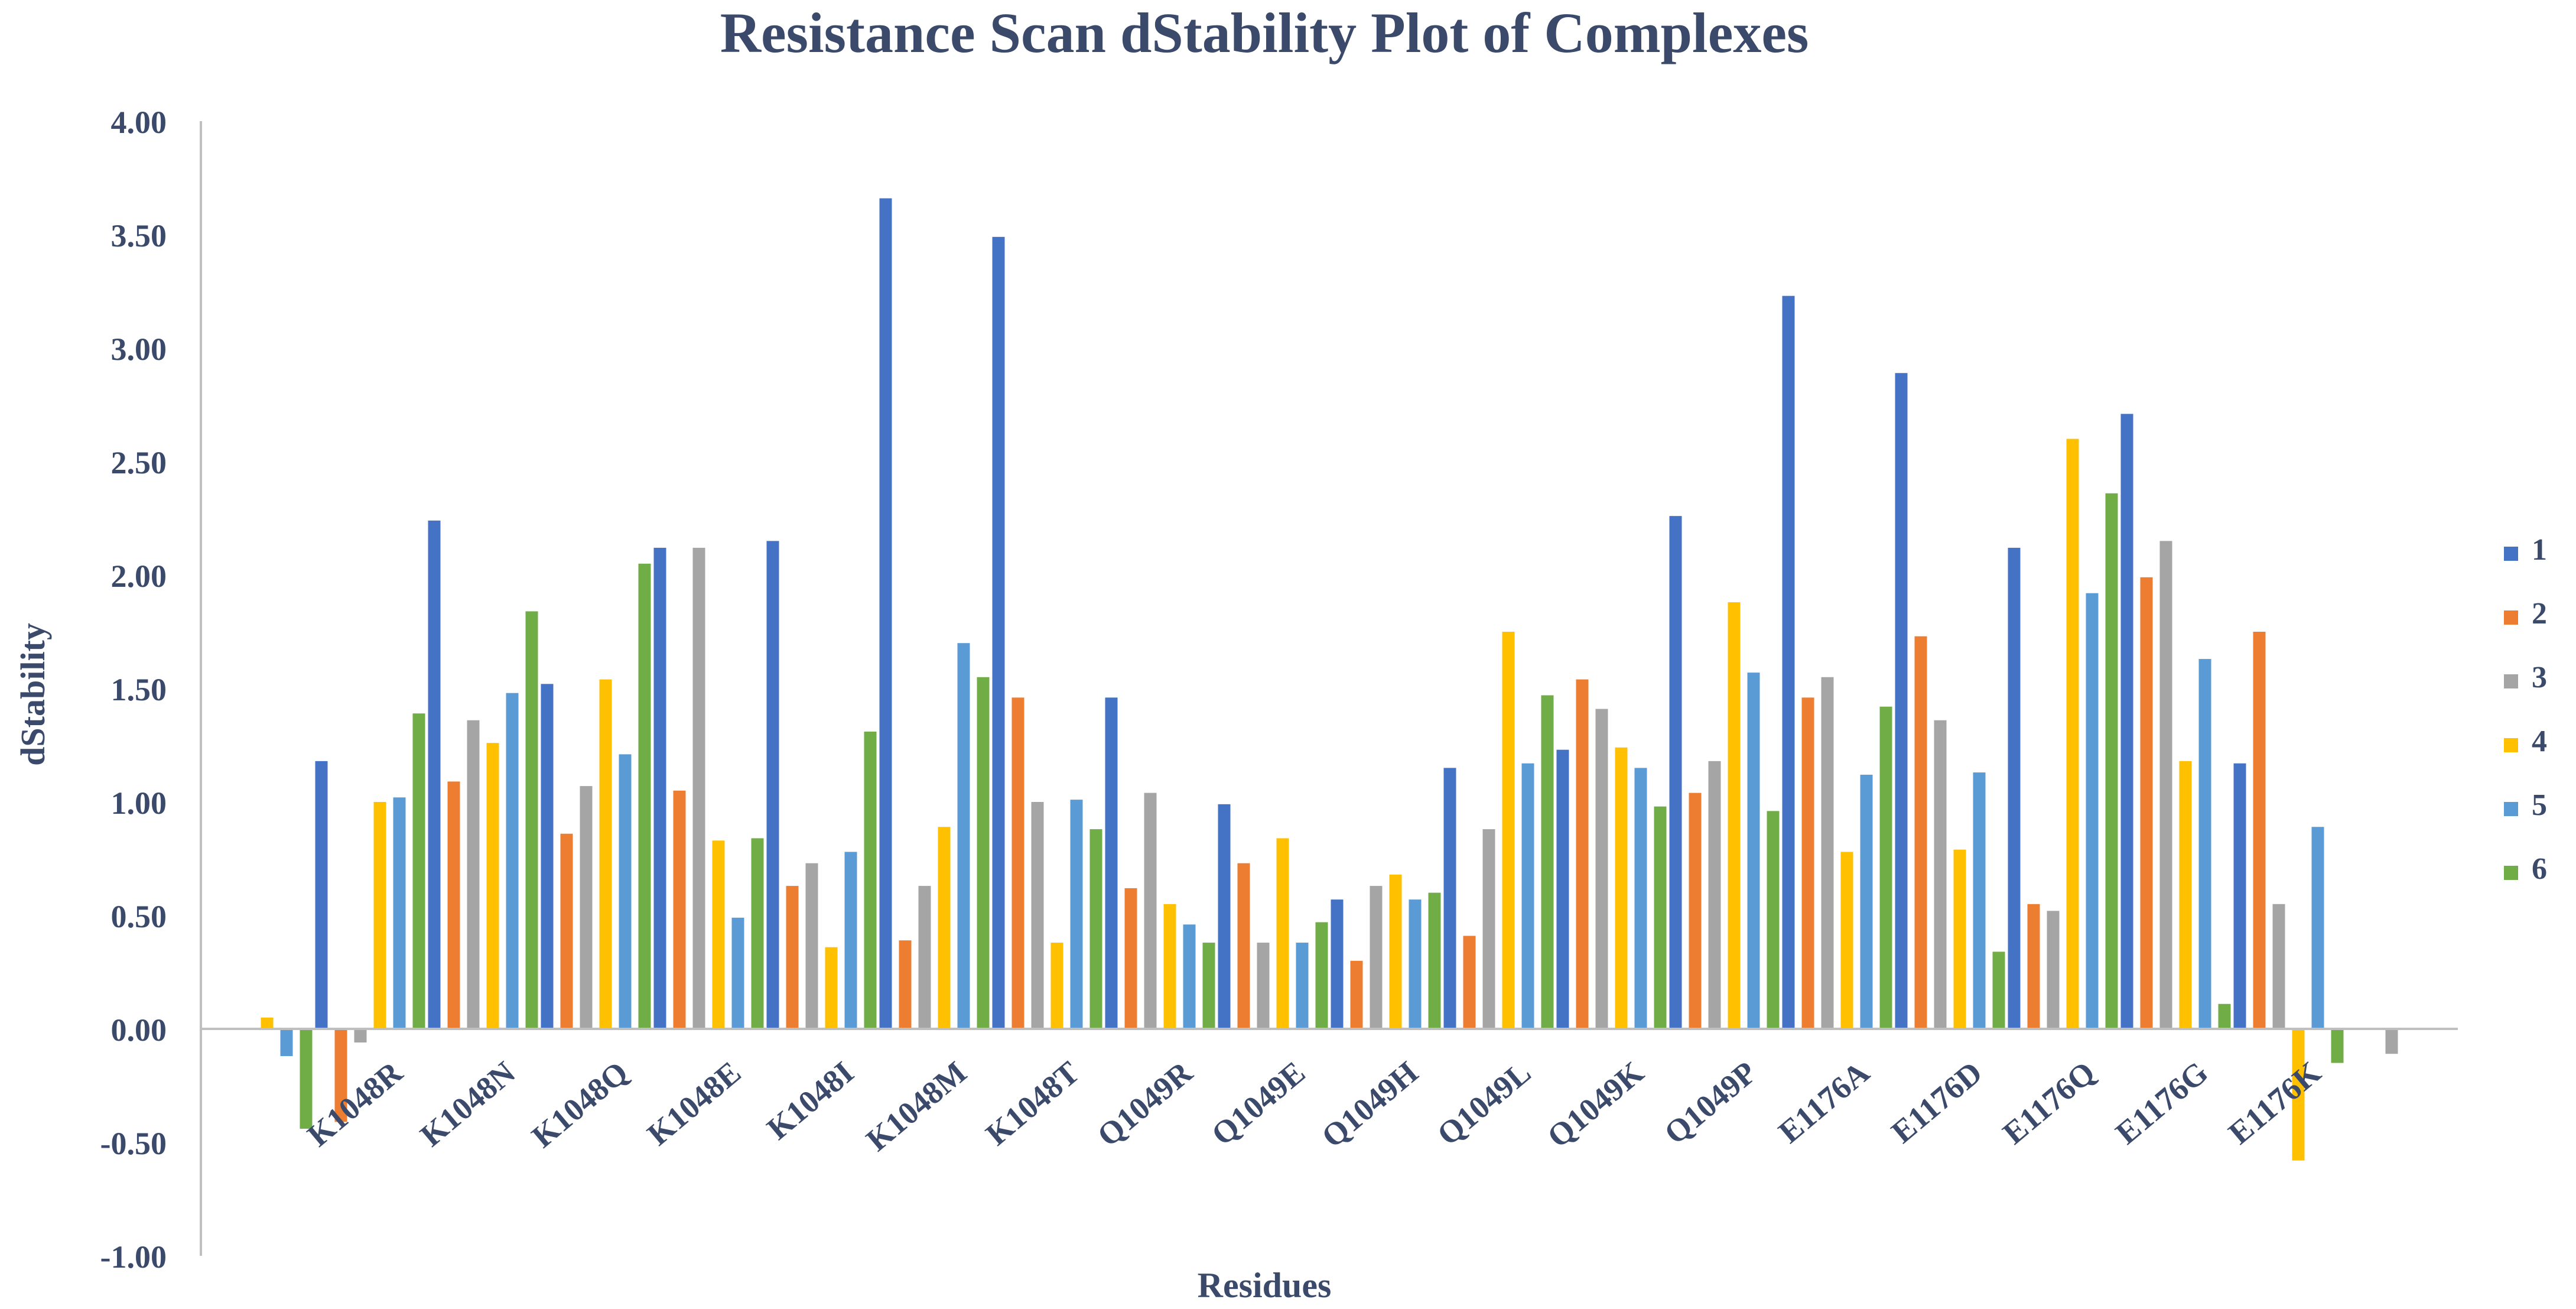  Describe the element at coordinates (2540, 614) in the screenshot. I see `legend-label: 2` at that location.